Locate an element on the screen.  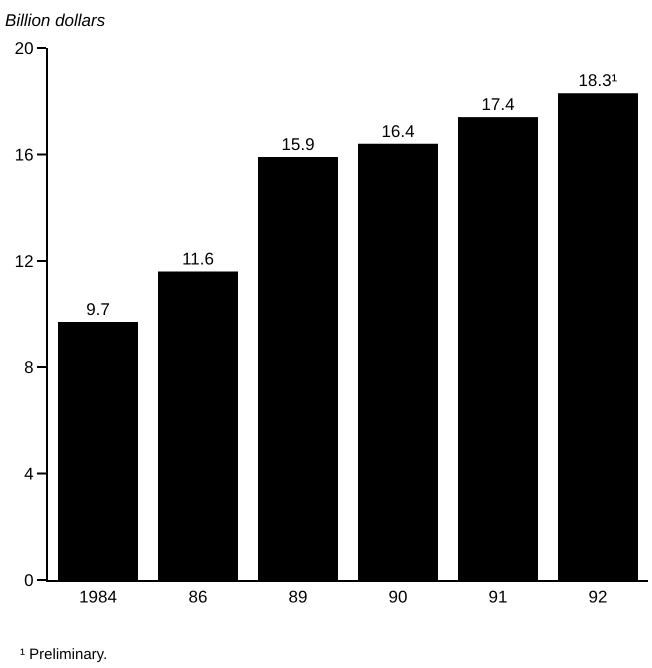
x-tick-label: 86 is located at coordinates (198, 596).